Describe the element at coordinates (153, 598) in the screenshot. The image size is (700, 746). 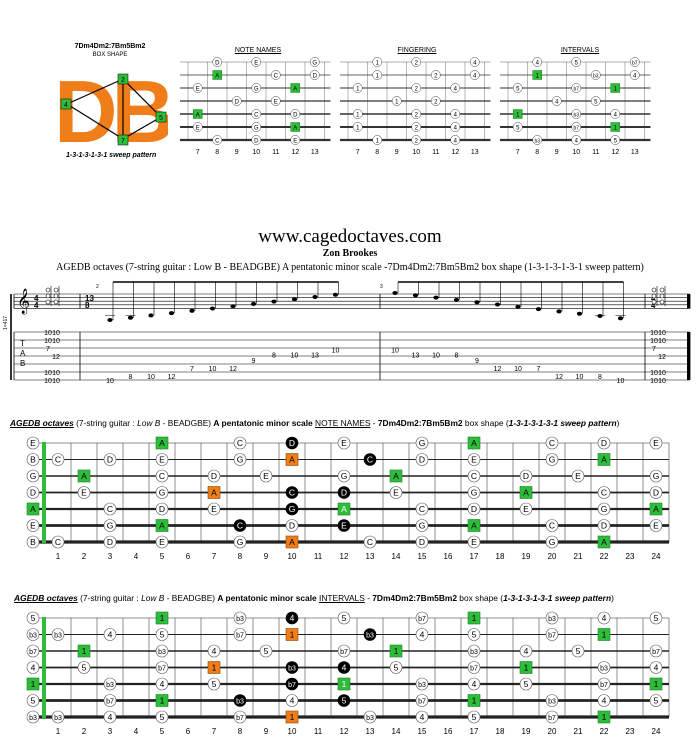
I see `title-part: Low B` at that location.